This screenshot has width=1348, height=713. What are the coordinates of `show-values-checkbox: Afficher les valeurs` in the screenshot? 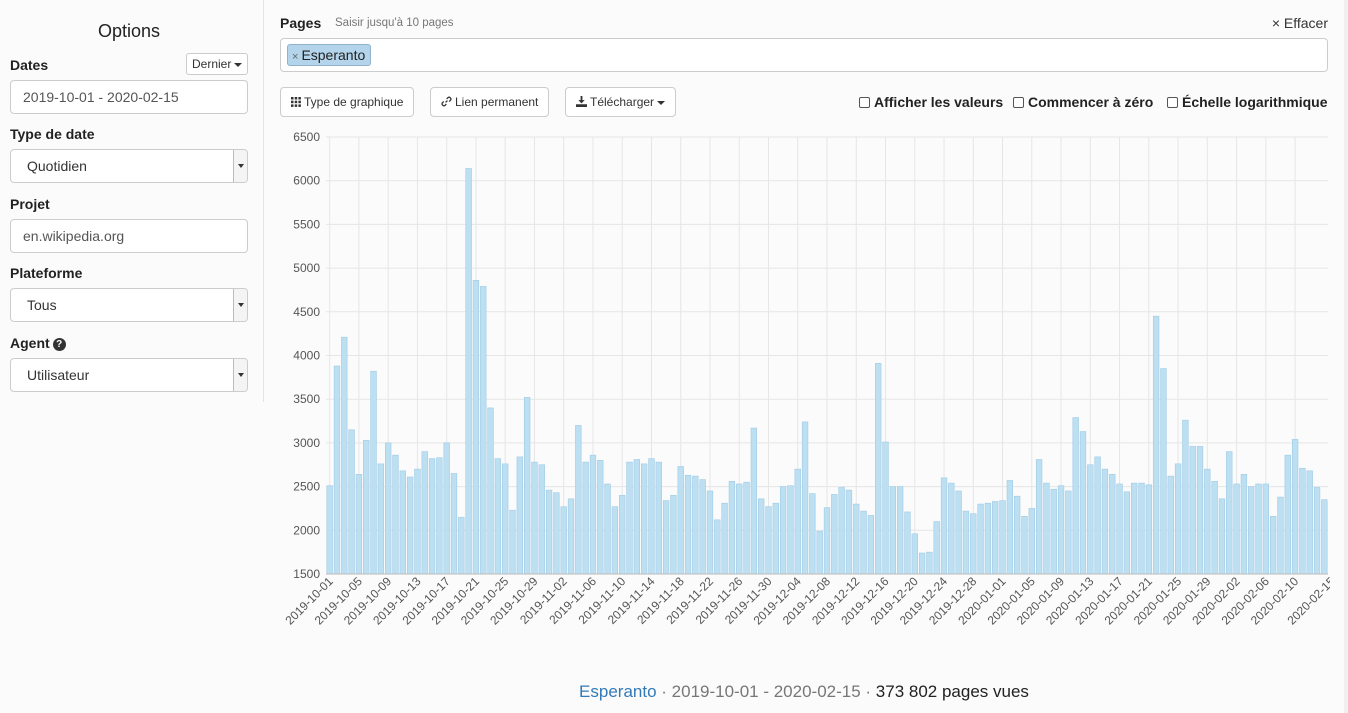 It's located at (931, 102).